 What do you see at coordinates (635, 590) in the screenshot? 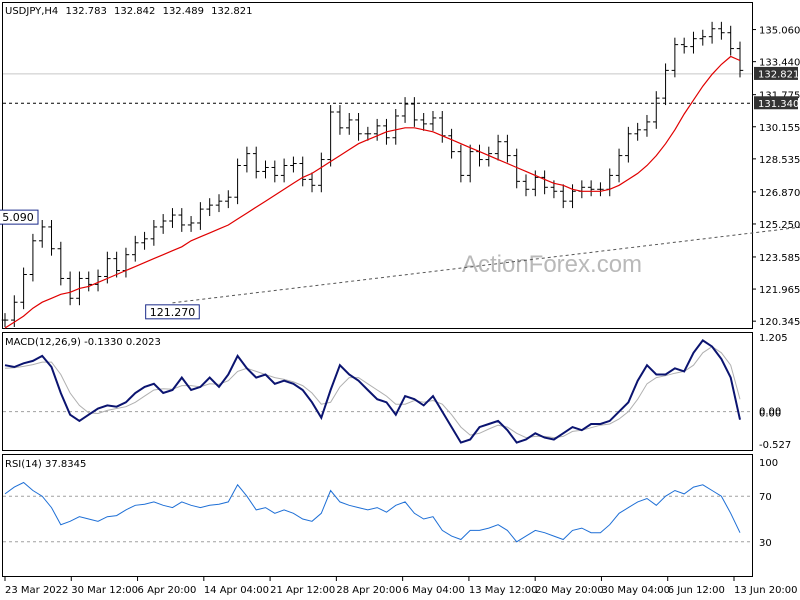
I see `x-tick-label: 30 May 04:00` at bounding box center [635, 590].